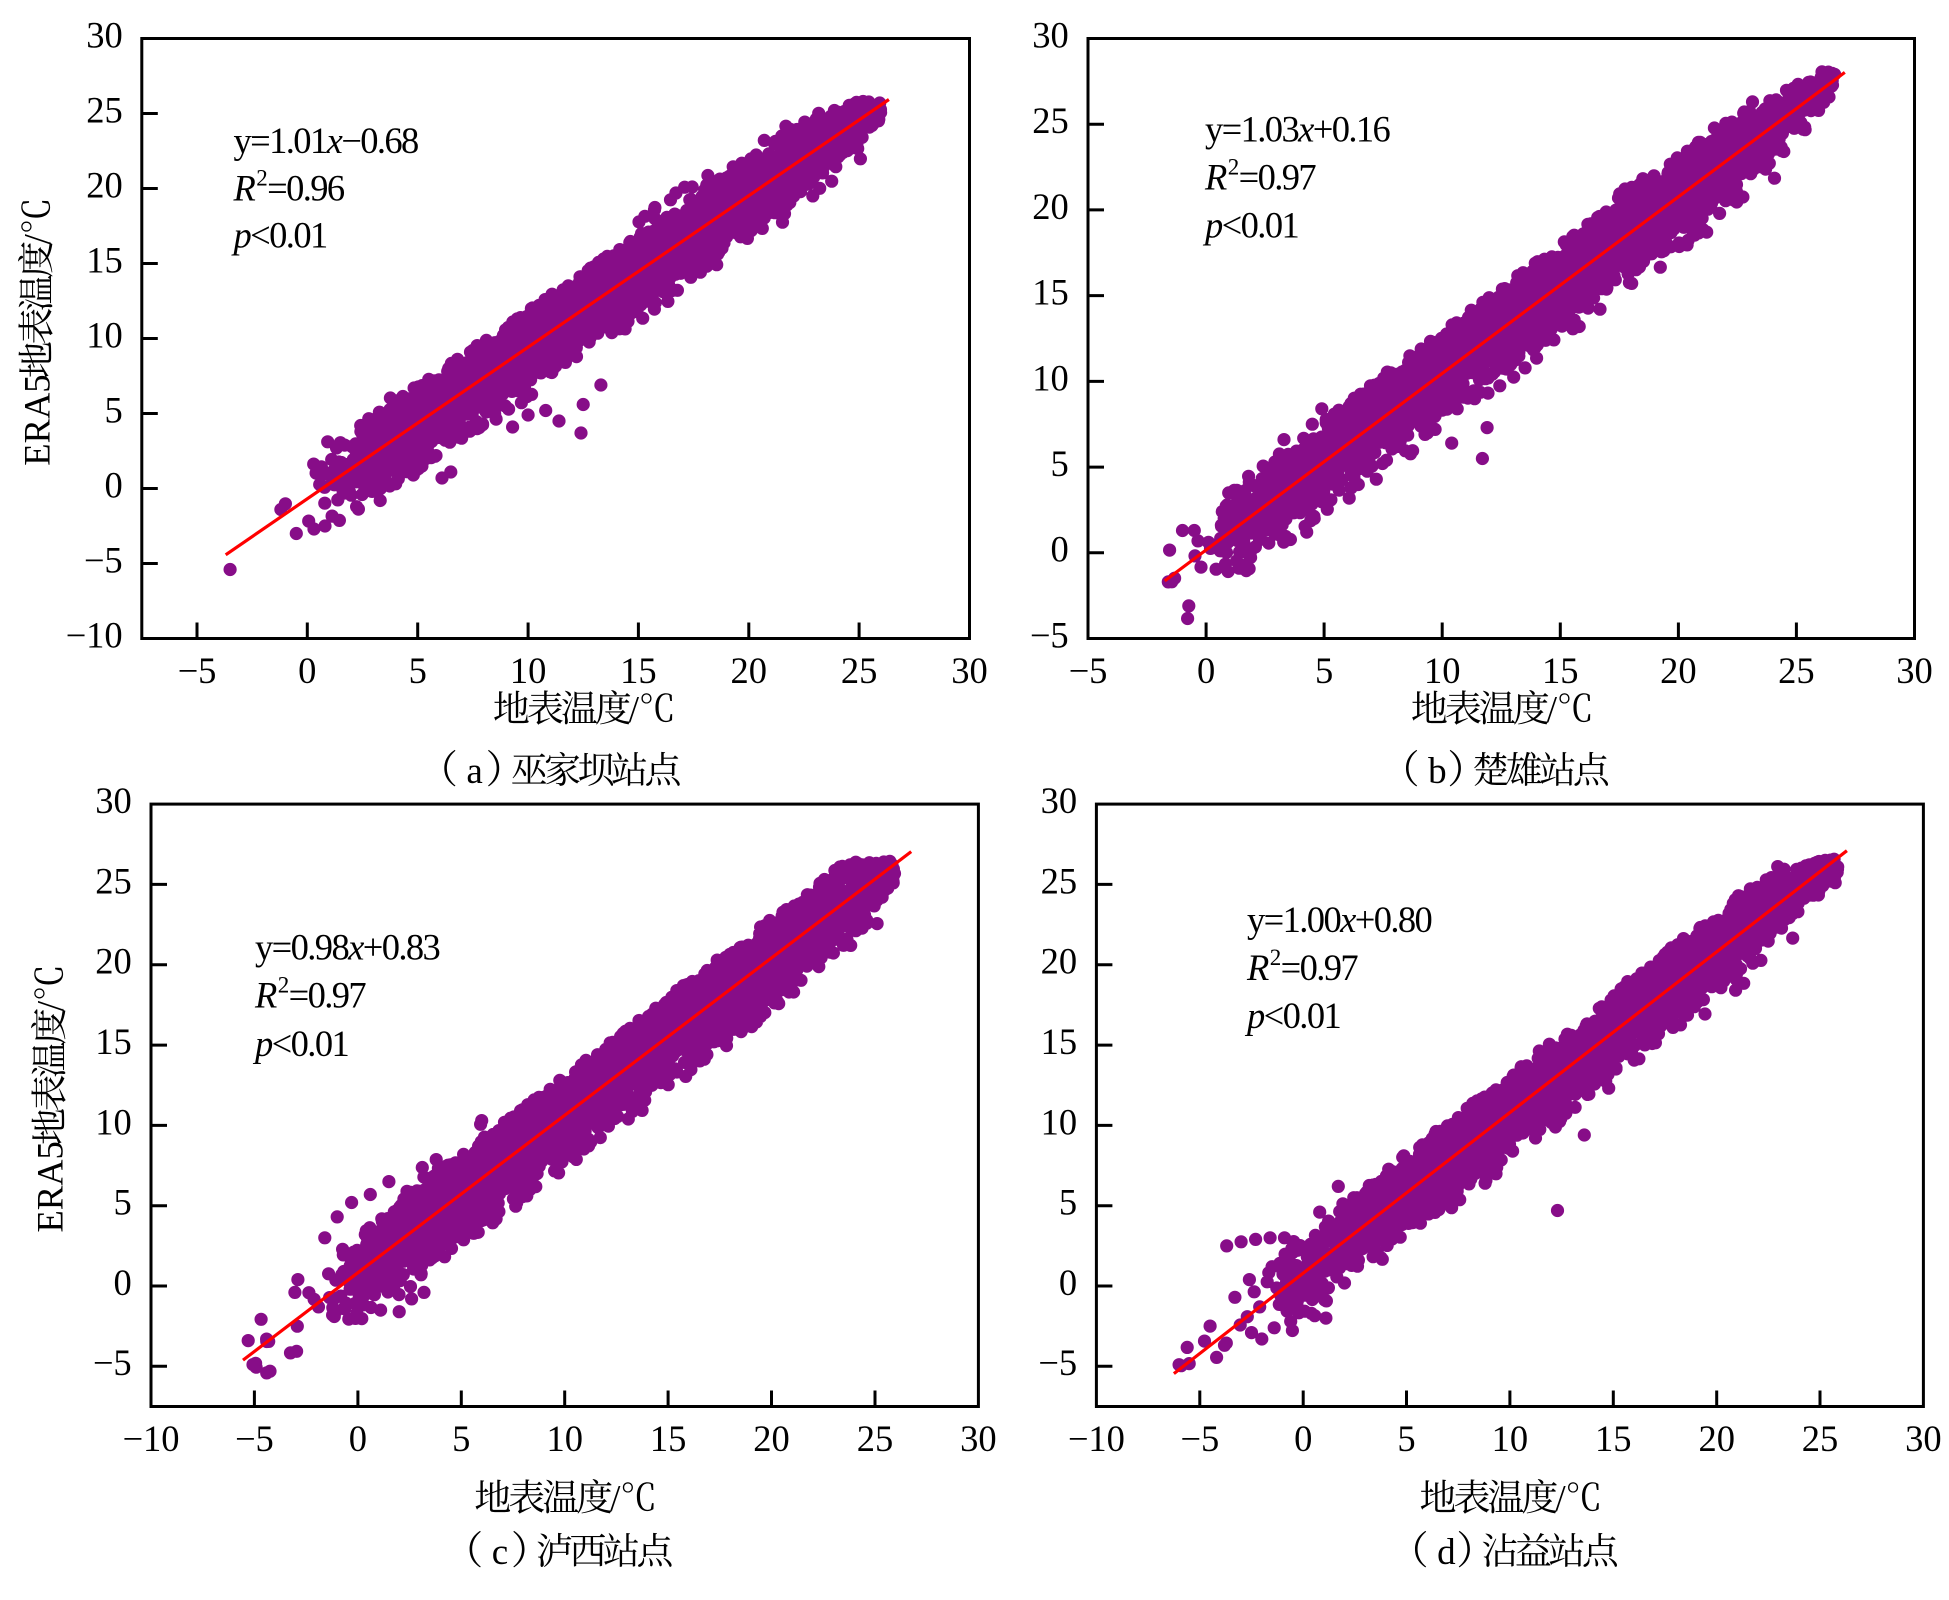  What do you see at coordinates (289, 187) in the screenshot?
I see `svg-text: R2=0.96` at bounding box center [289, 187].